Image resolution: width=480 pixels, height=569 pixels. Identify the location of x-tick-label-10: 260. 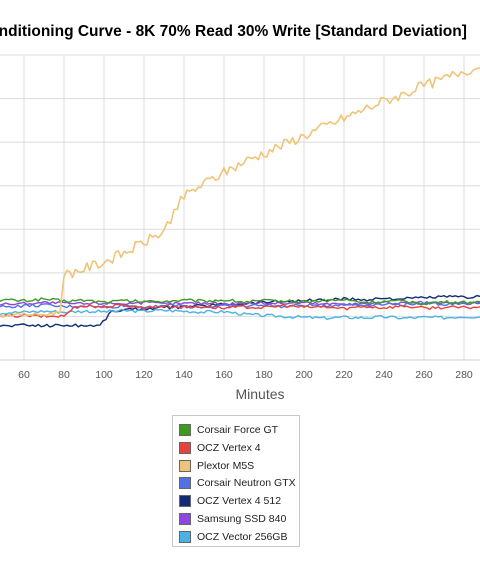
(424, 375).